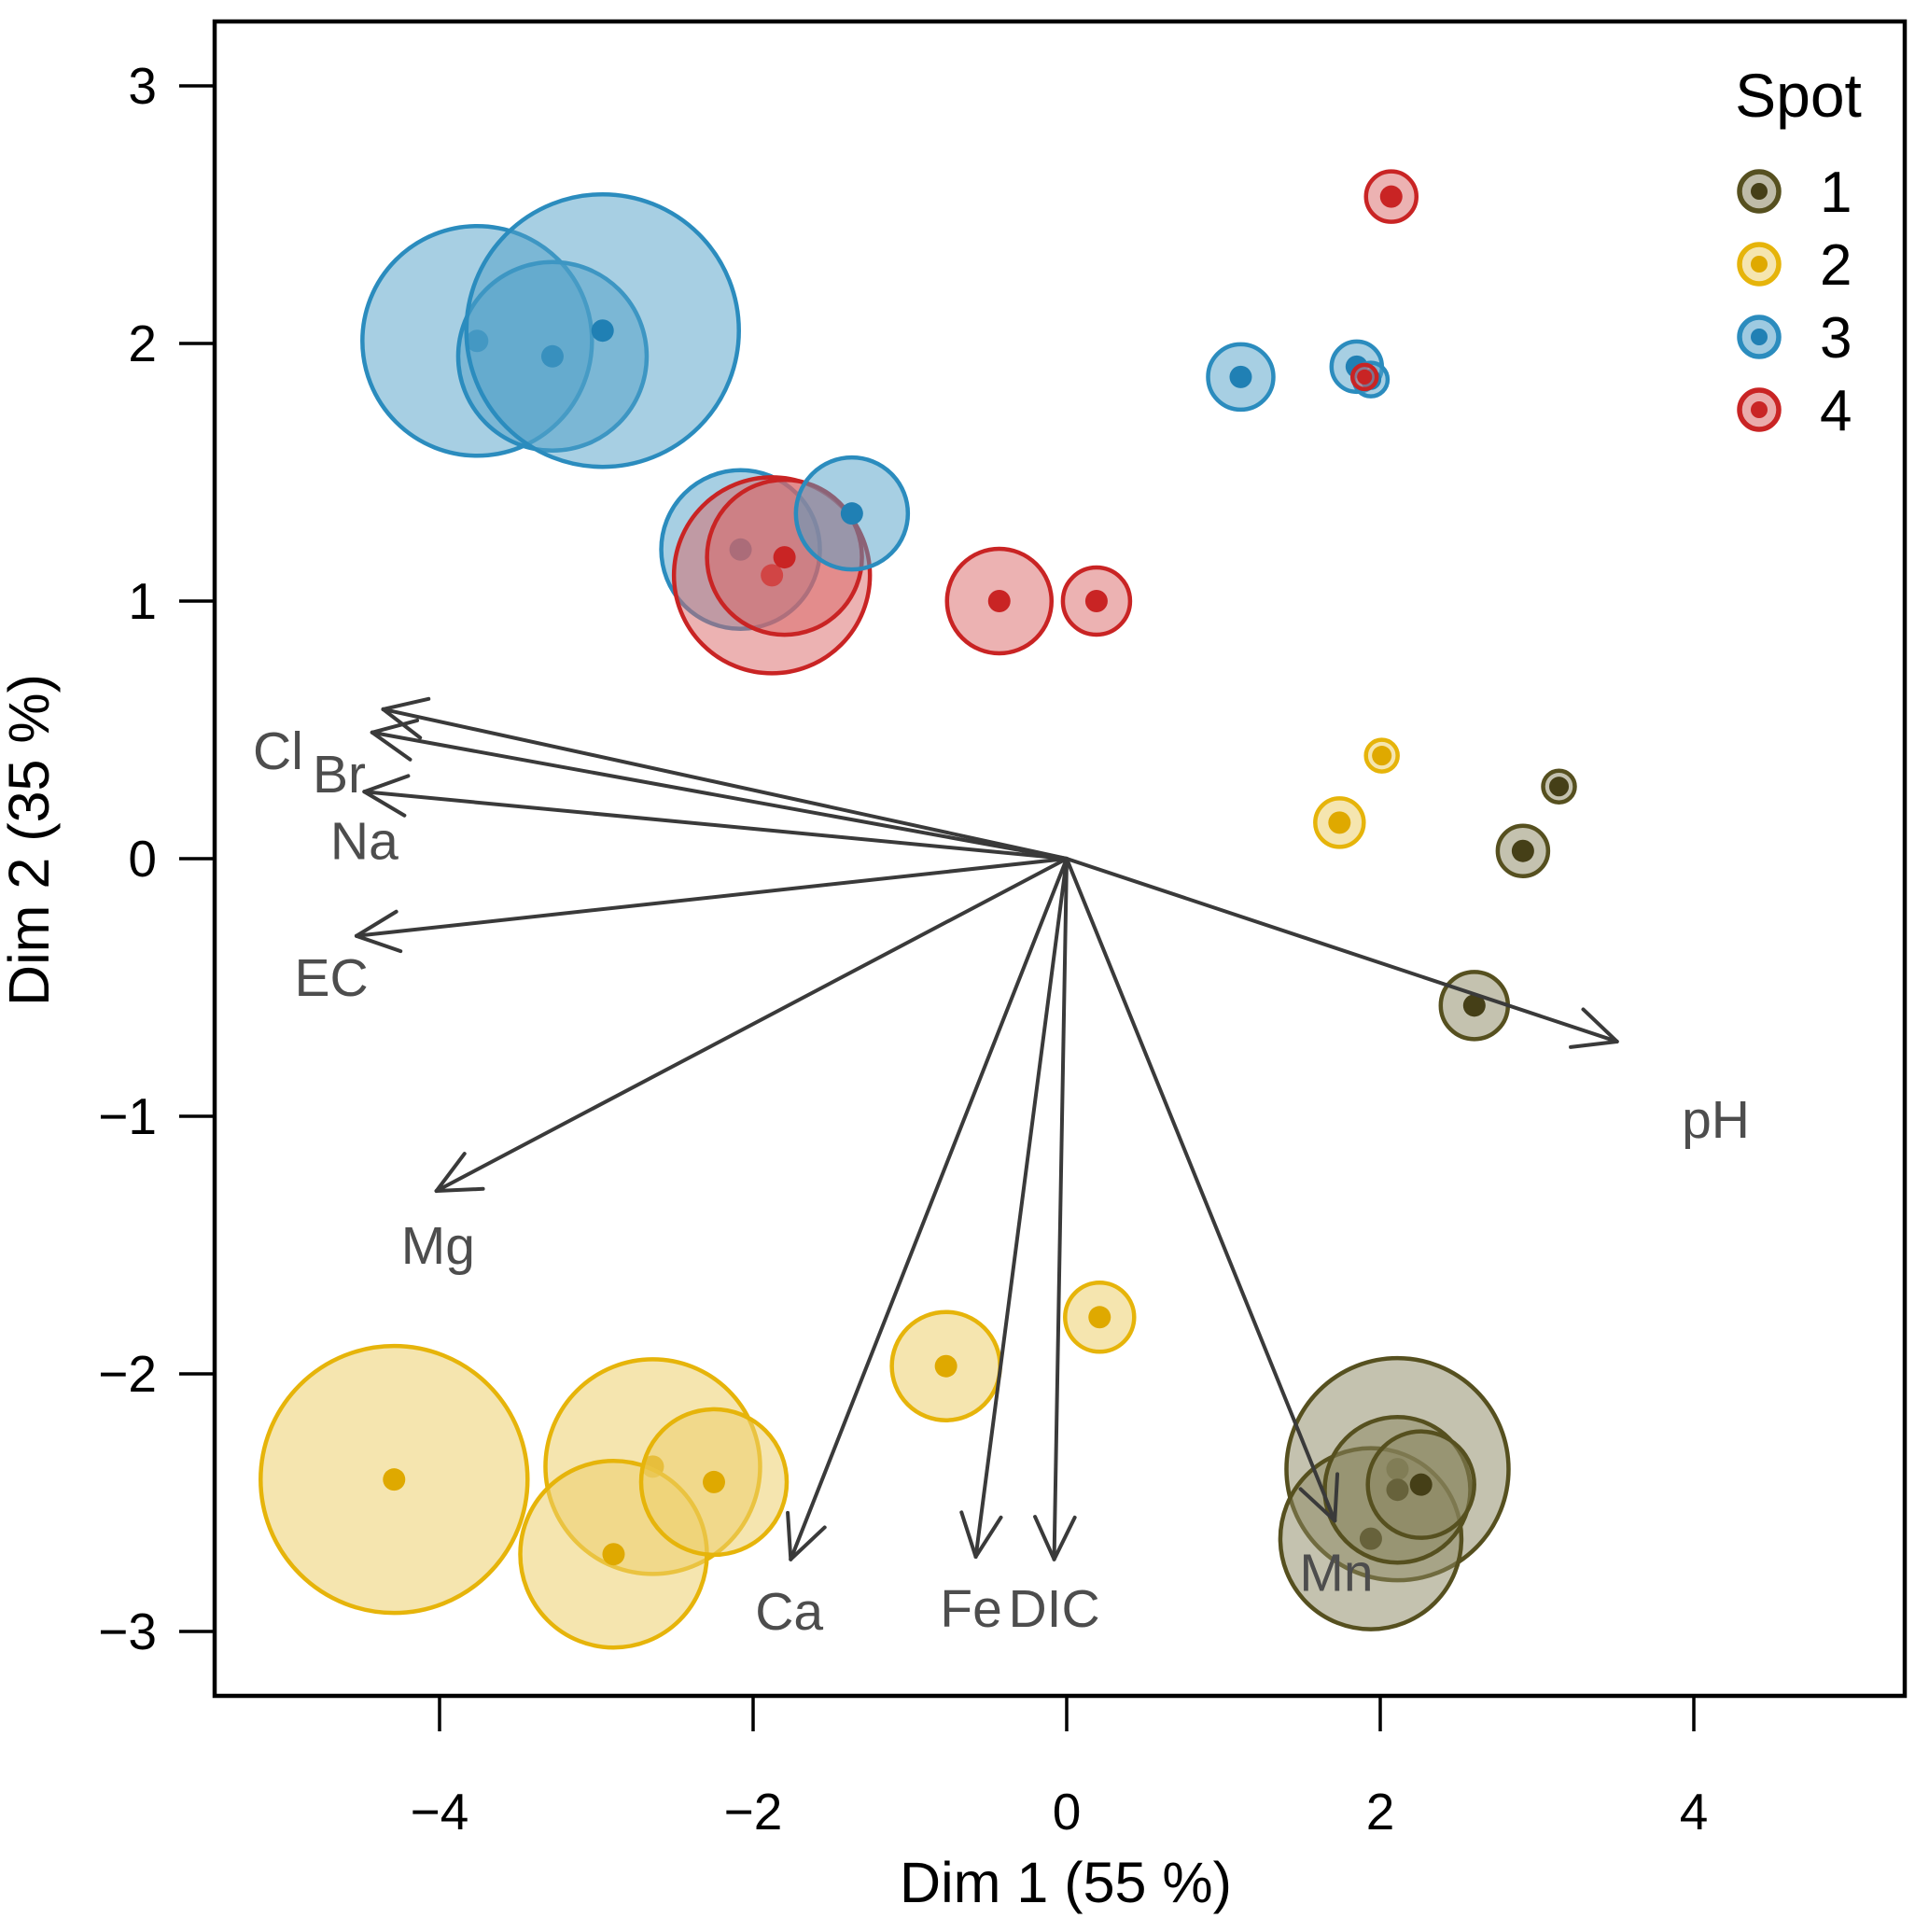  What do you see at coordinates (31, 840) in the screenshot?
I see `y-axis-title: Dim 2 (35 %)` at bounding box center [31, 840].